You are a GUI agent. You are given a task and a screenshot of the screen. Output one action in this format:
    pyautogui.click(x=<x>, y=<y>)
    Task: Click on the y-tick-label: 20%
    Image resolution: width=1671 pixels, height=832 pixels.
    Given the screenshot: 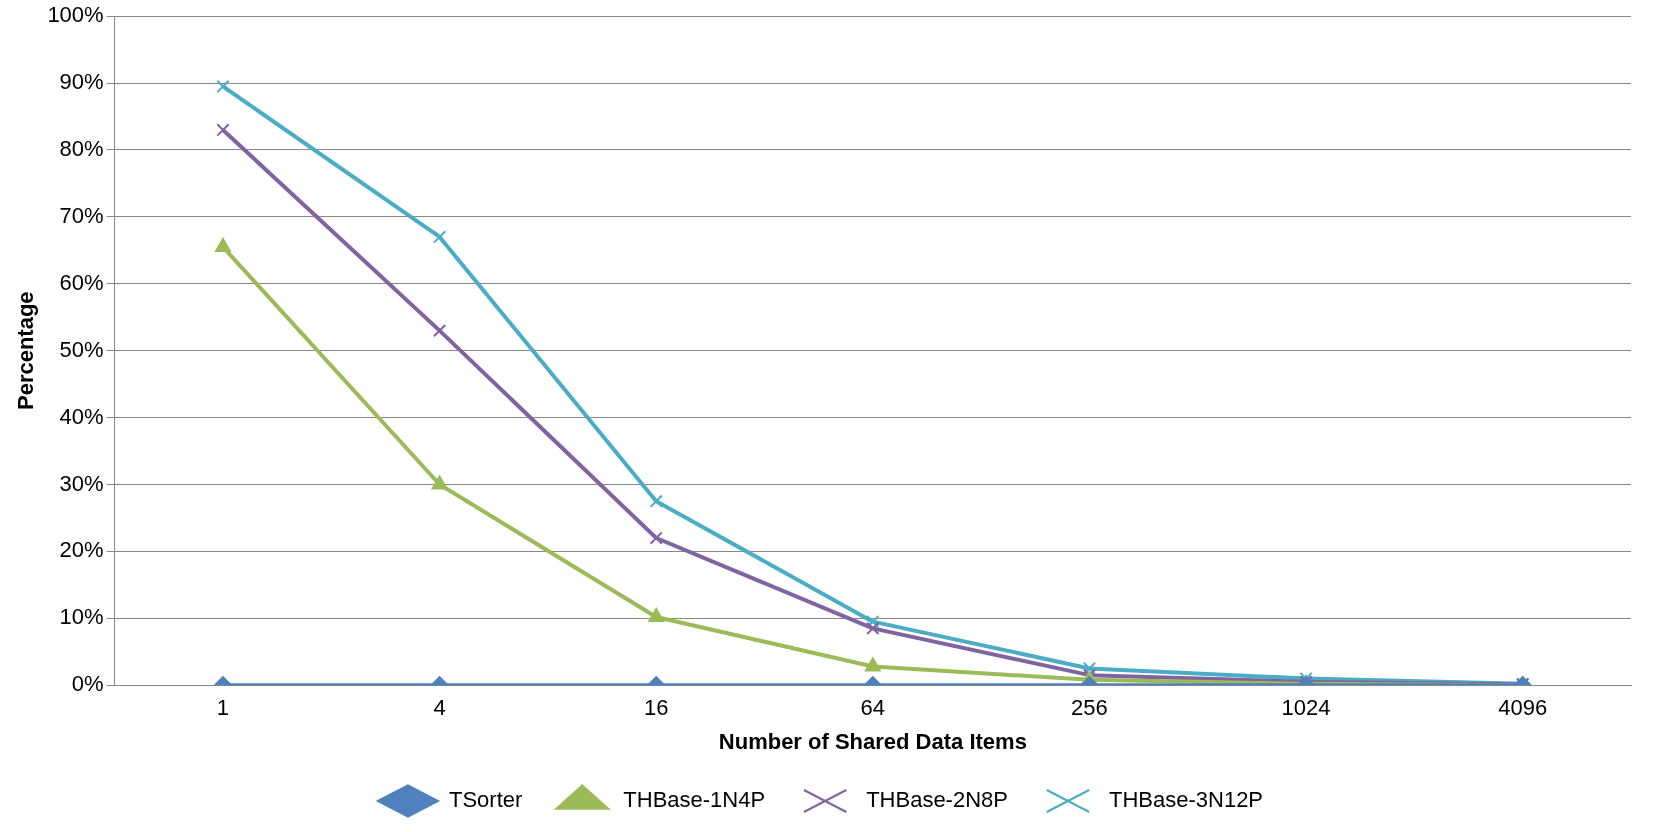 What is the action you would take?
    pyautogui.click(x=81, y=550)
    